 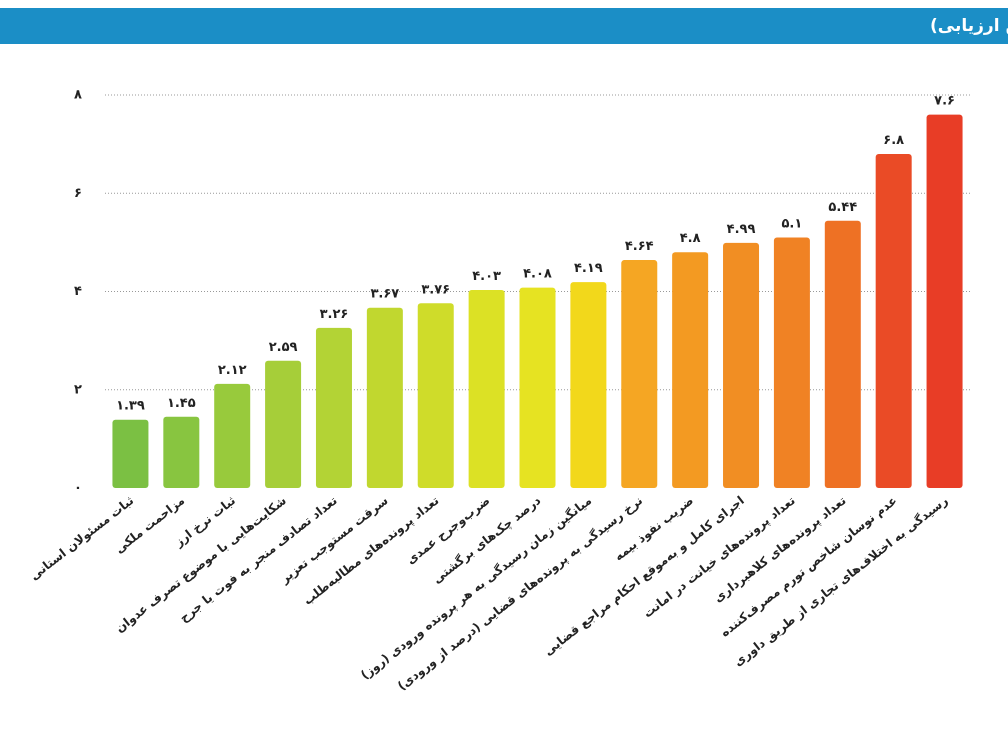 What do you see at coordinates (78, 389) in the screenshot?
I see `y-tick-label: ۲` at bounding box center [78, 389].